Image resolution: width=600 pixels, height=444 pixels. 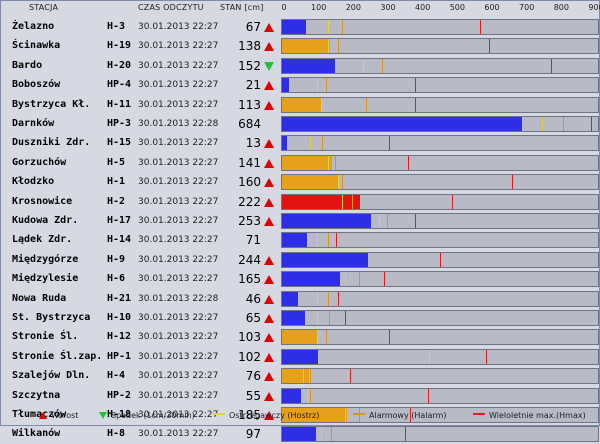 What do you see at coordinates (300, 279) in the screenshot?
I see `station-row: Międzylesie H-6 30.01.2013 22:27 165` at bounding box center [300, 279].